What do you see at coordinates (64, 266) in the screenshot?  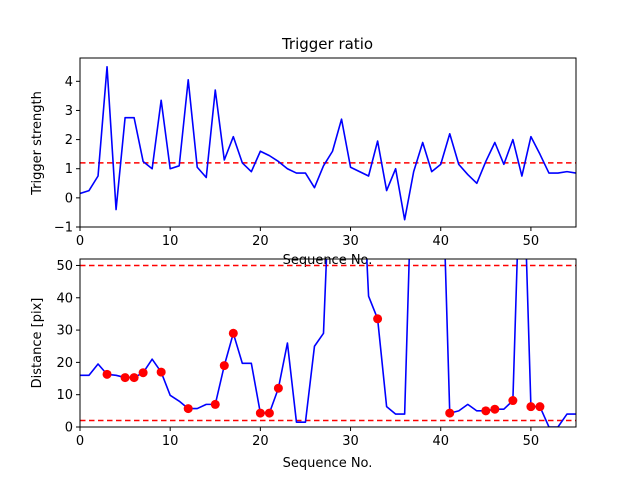 I see `y-tick-label: 50` at bounding box center [64, 266].